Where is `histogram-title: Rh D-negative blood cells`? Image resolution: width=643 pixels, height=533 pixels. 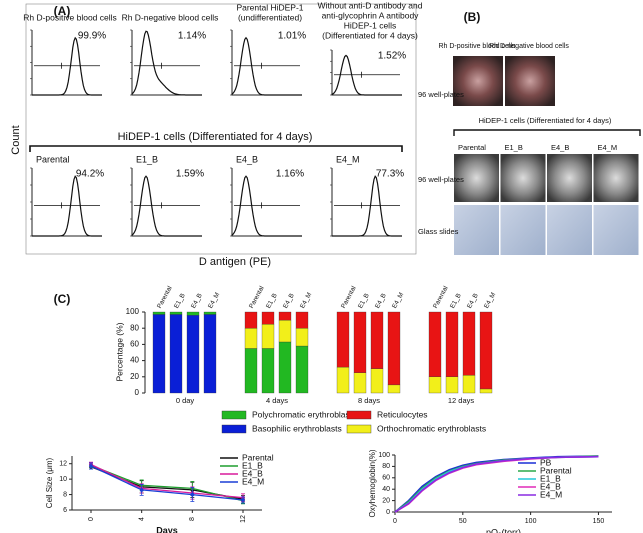
histogram-title: Rh D-negative blood cells is located at coordinates (170, 17).